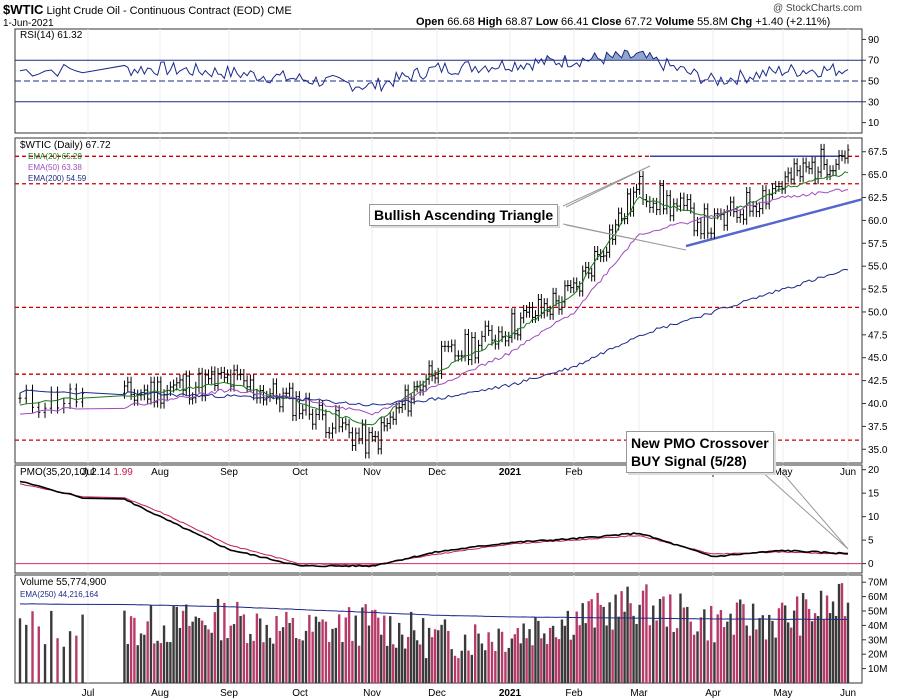  Describe the element at coordinates (490, 22) in the screenshot. I see `high-label: High` at that location.